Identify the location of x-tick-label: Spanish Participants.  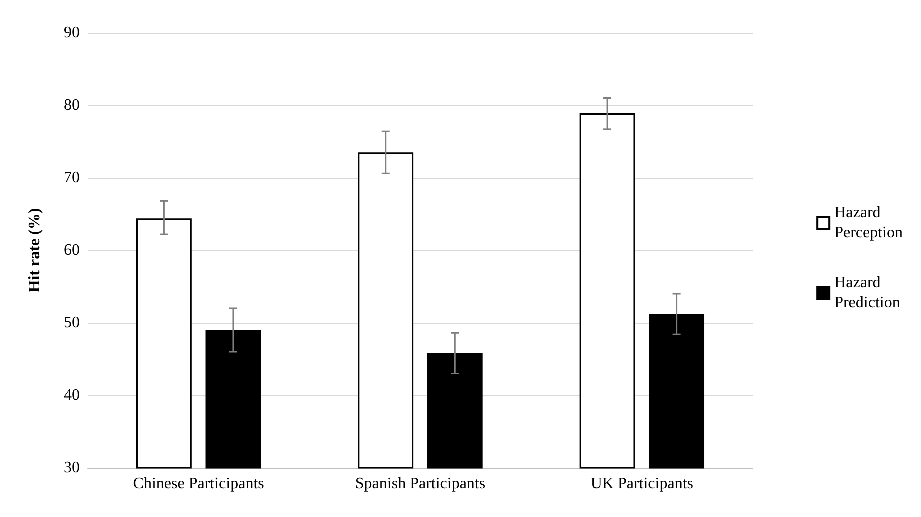
(420, 484).